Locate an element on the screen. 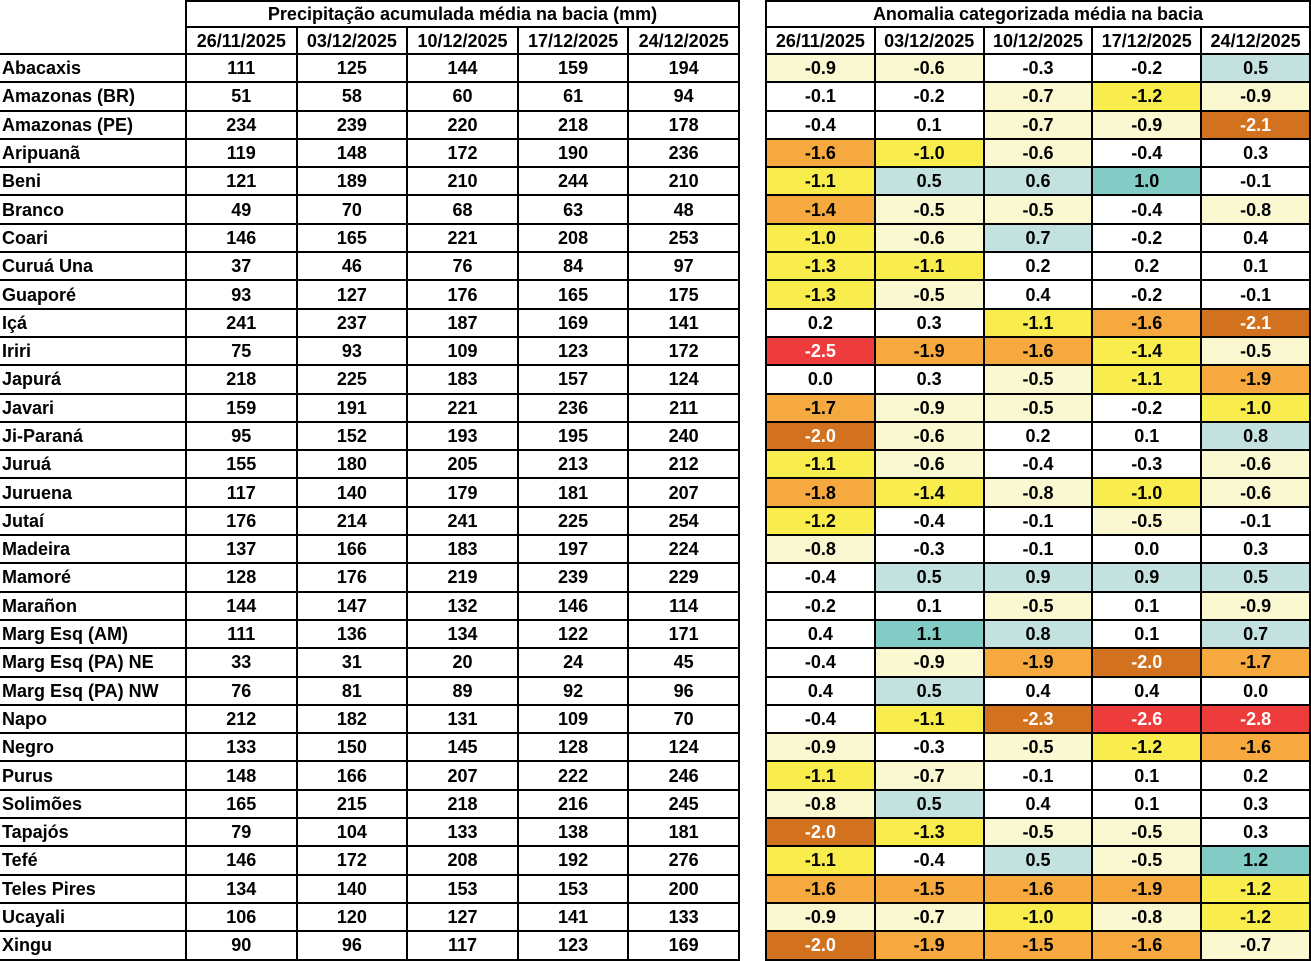 The image size is (1311, 961). anomaly-cell: -1.5 is located at coordinates (1038, 945).